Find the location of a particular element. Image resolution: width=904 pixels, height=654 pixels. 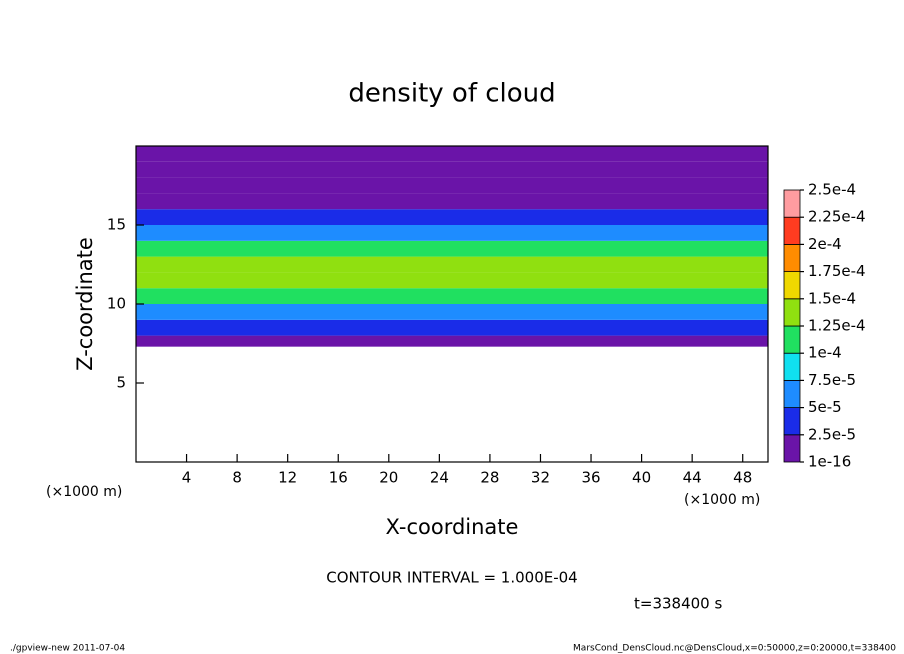

colorbar-label: 1e-4 is located at coordinates (825, 353).